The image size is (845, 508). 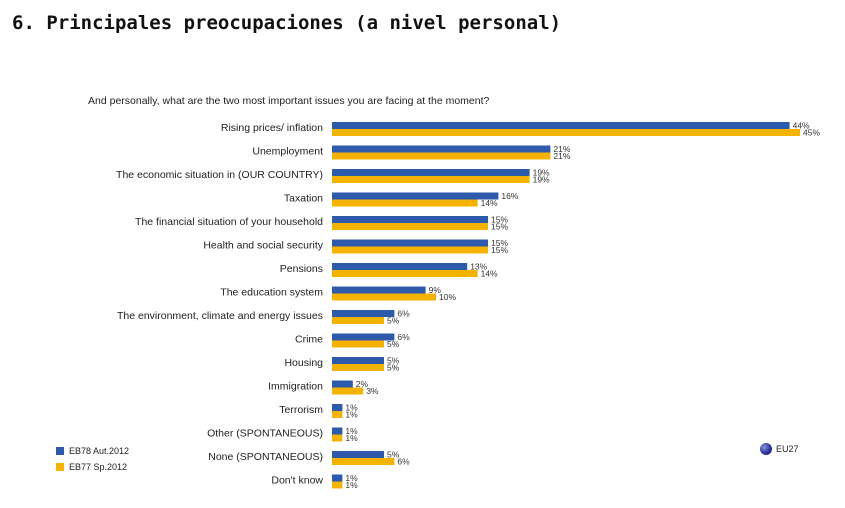 What do you see at coordinates (287, 152) in the screenshot?
I see `category-label: Unemployment` at bounding box center [287, 152].